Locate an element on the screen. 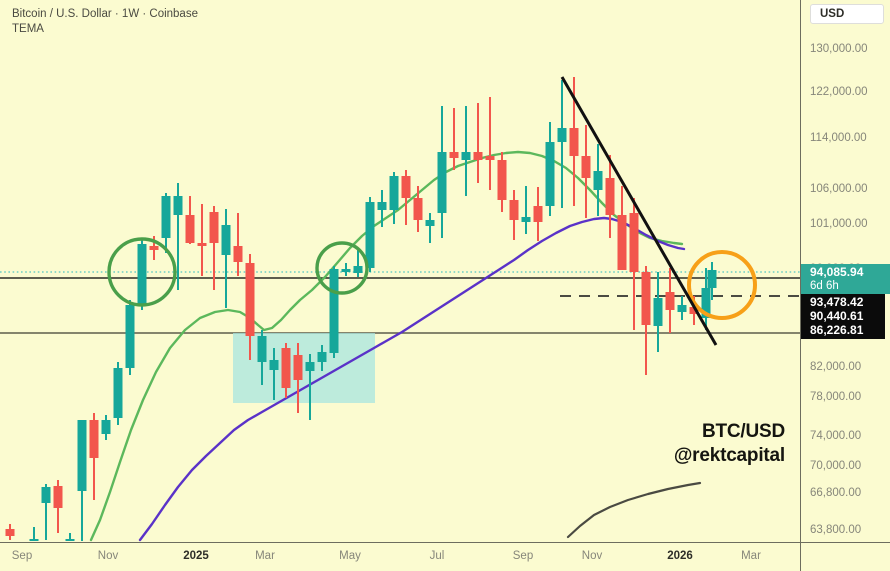  price-tick: 106,000.00 is located at coordinates (839, 189).